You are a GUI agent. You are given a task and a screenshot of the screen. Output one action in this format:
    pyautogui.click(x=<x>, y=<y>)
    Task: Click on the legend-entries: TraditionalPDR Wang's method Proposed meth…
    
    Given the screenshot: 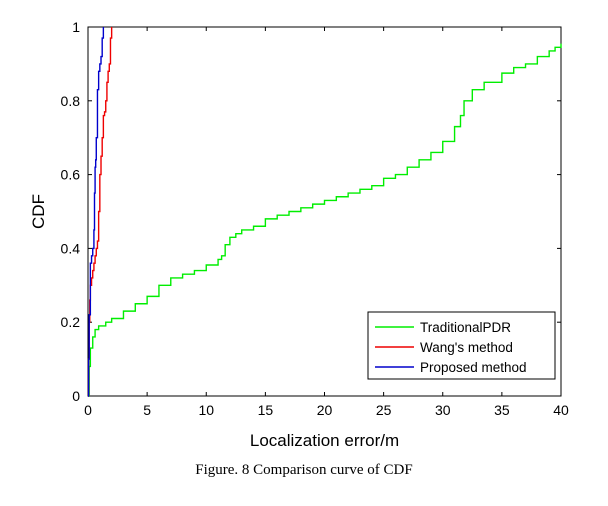 What is the action you would take?
    pyautogui.click(x=451, y=347)
    